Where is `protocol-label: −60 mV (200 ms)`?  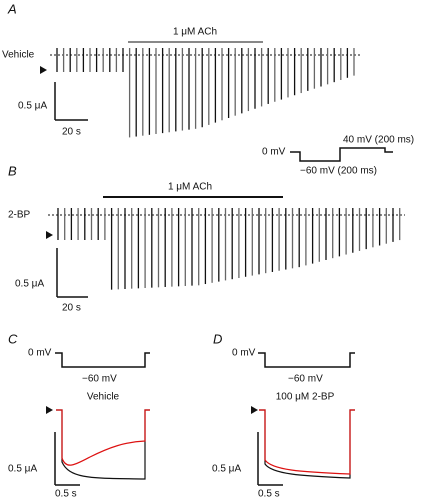 protocol-label: −60 mV (200 ms) is located at coordinates (338, 171).